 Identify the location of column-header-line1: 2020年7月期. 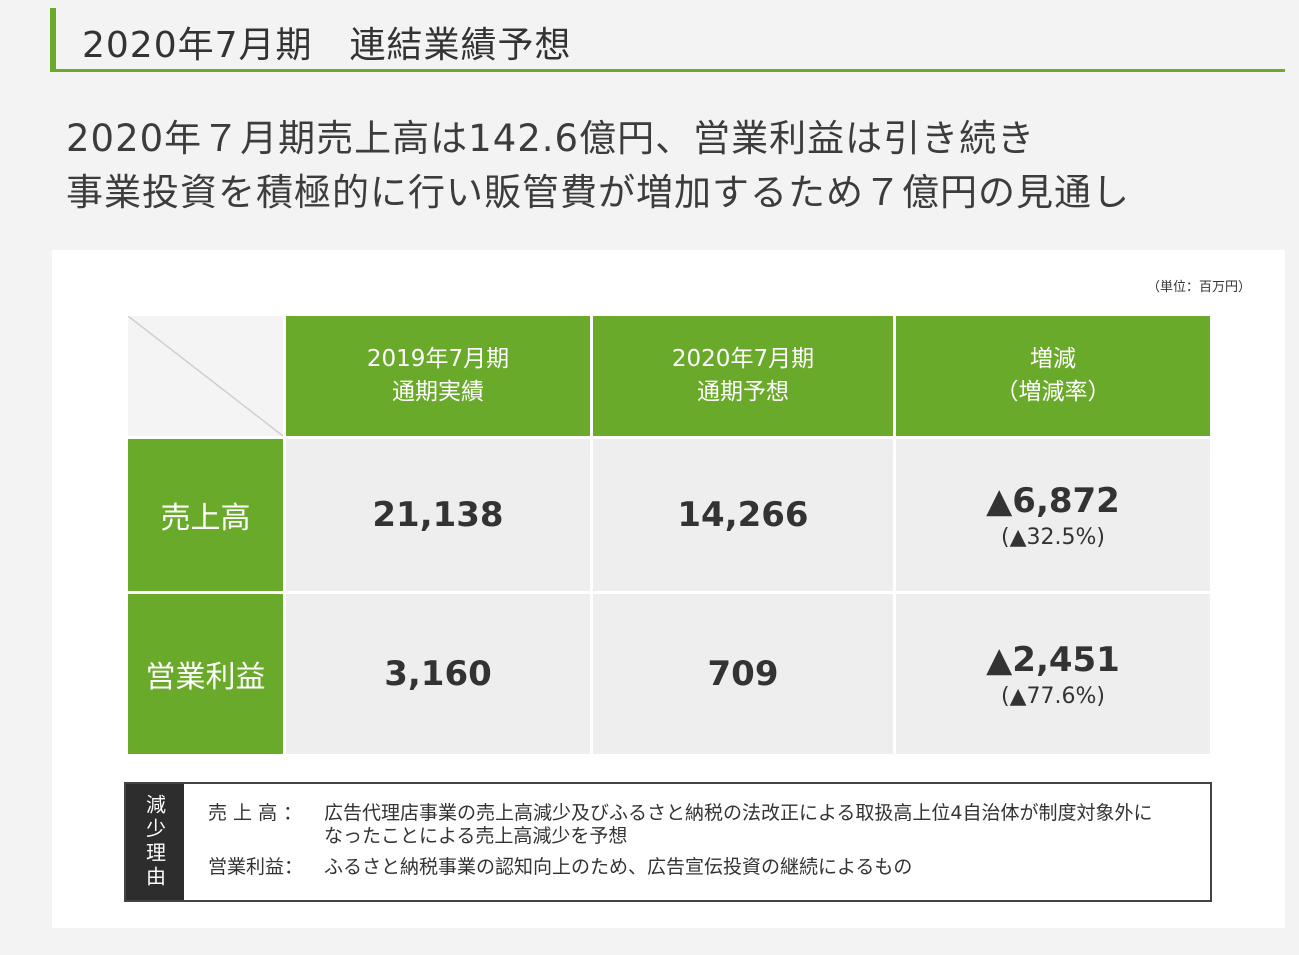
(743, 359).